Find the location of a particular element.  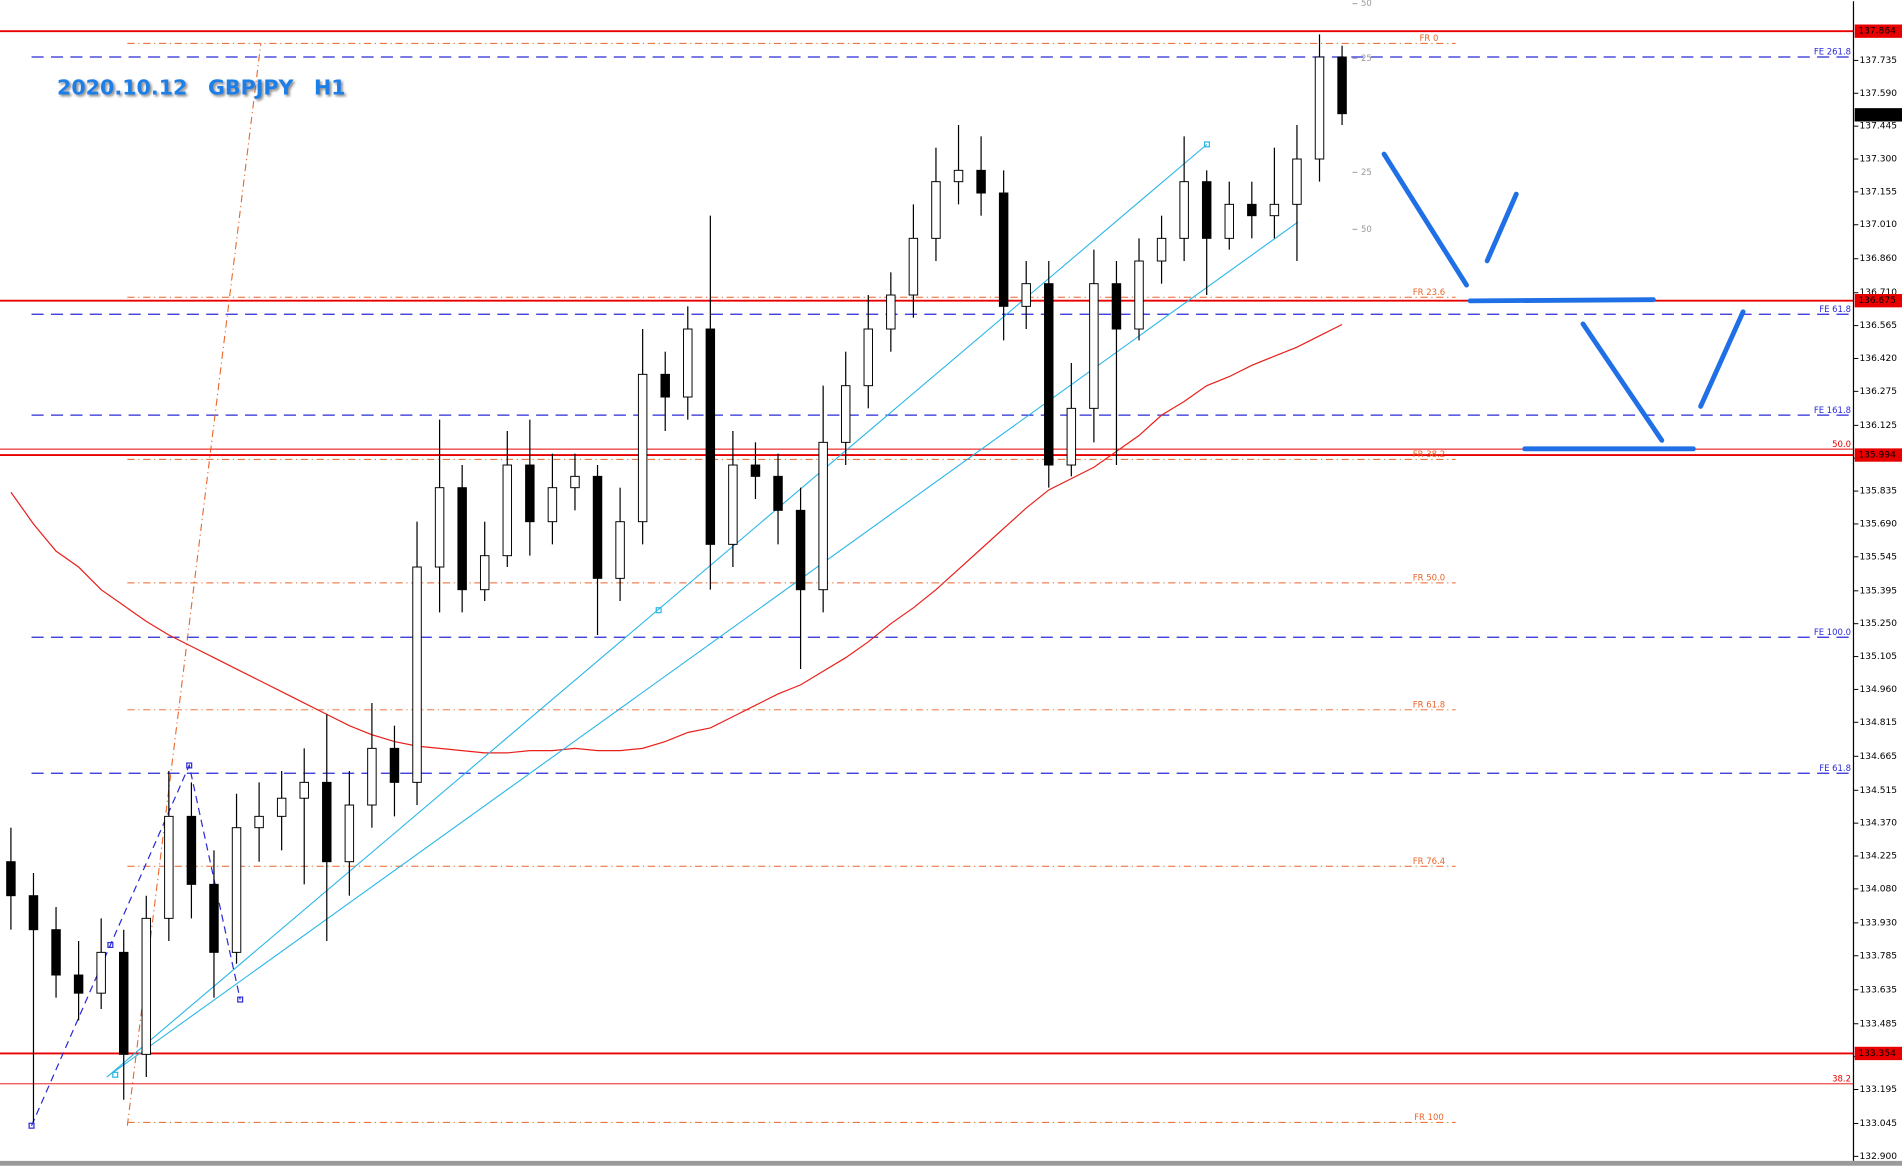

y-tick-label: 134.515 is located at coordinates (1879, 791).